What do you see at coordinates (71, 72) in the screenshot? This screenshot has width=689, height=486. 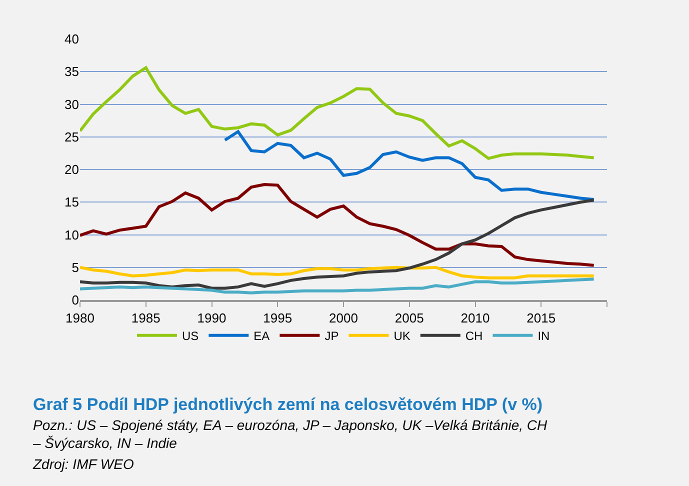 I see `y-tick-label: 35` at bounding box center [71, 72].